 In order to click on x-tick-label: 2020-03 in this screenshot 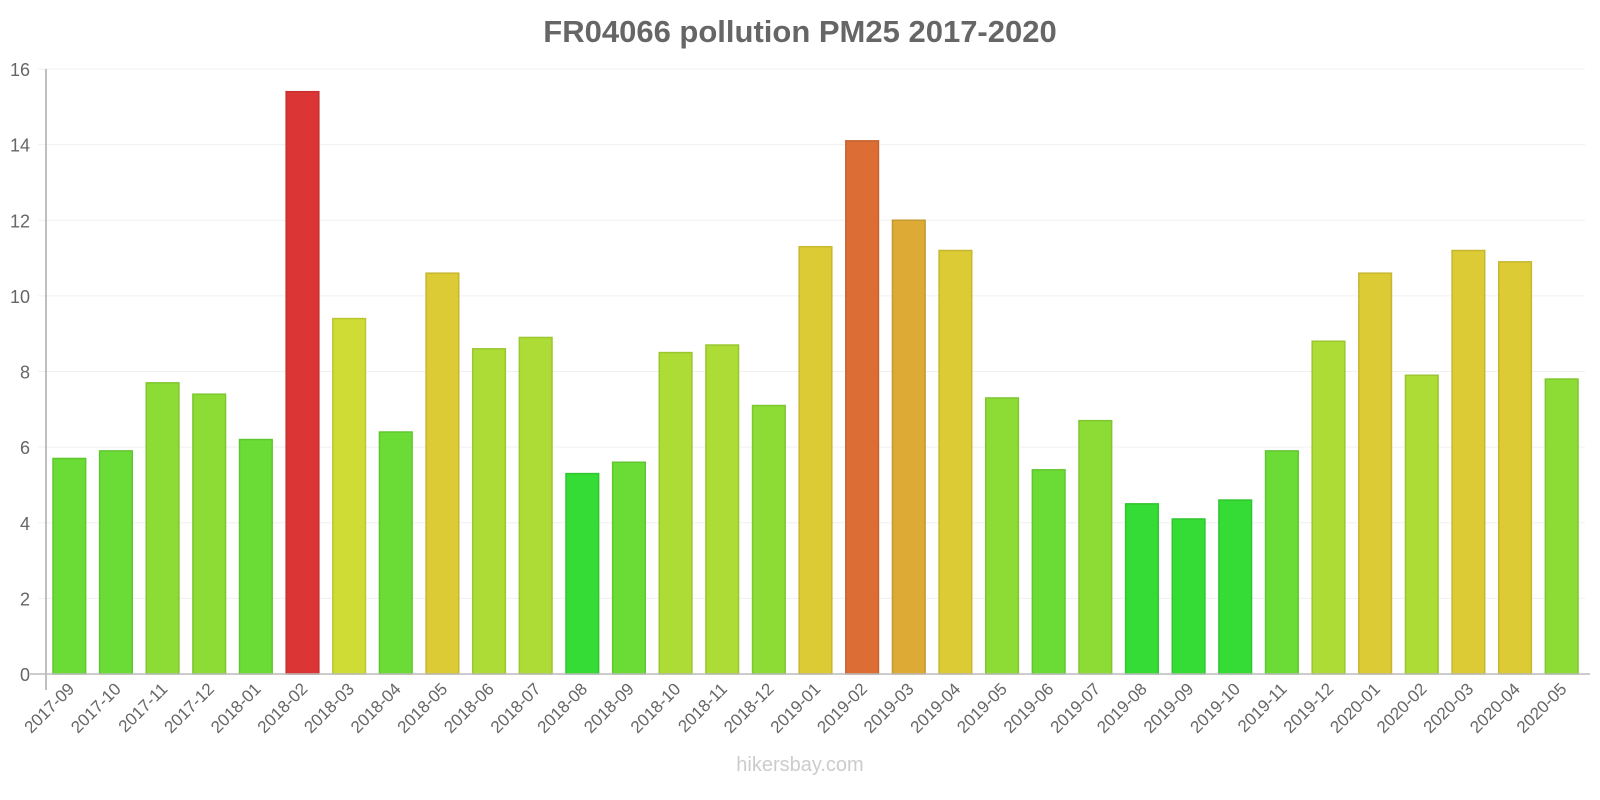, I will do `click(1449, 708)`.